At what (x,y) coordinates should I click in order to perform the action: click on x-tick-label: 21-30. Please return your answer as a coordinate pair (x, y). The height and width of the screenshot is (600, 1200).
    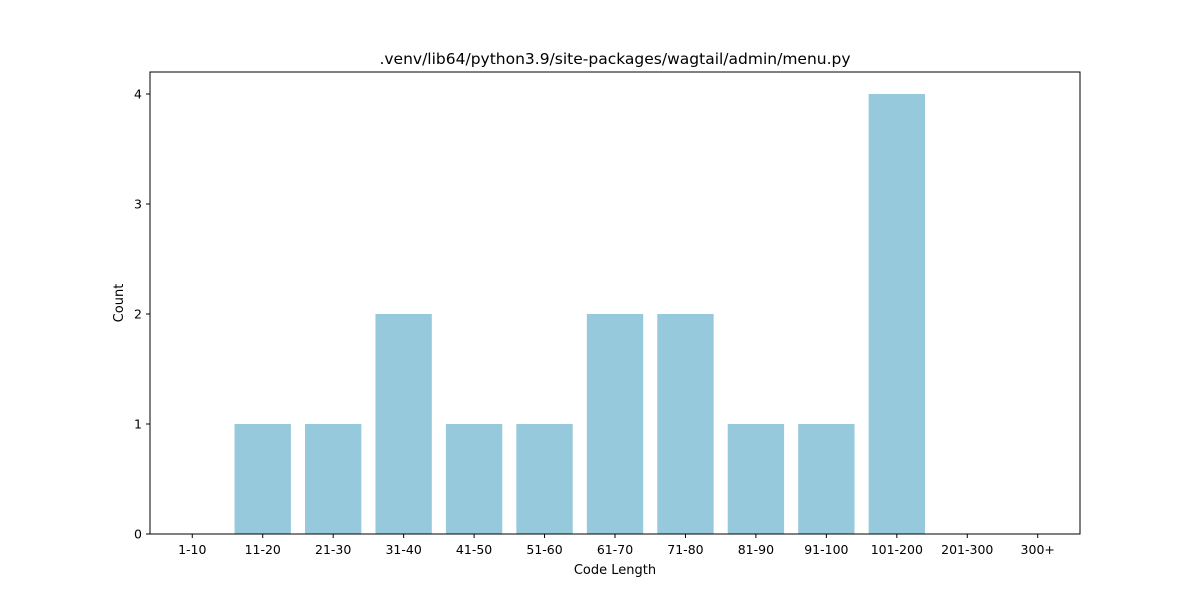
    Looking at the image, I should click on (333, 549).